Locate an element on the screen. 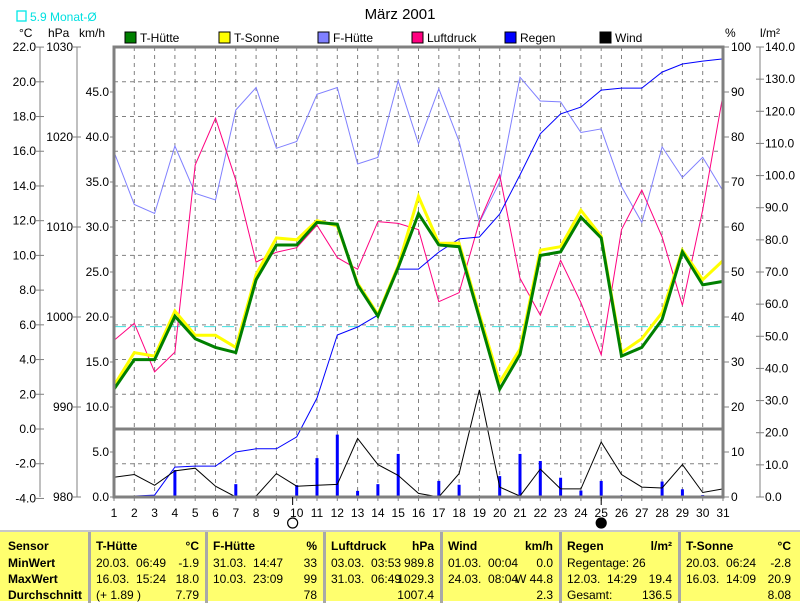 Image resolution: width=800 pixels, height=603 pixels. day-tick-label: 3 is located at coordinates (154, 513).